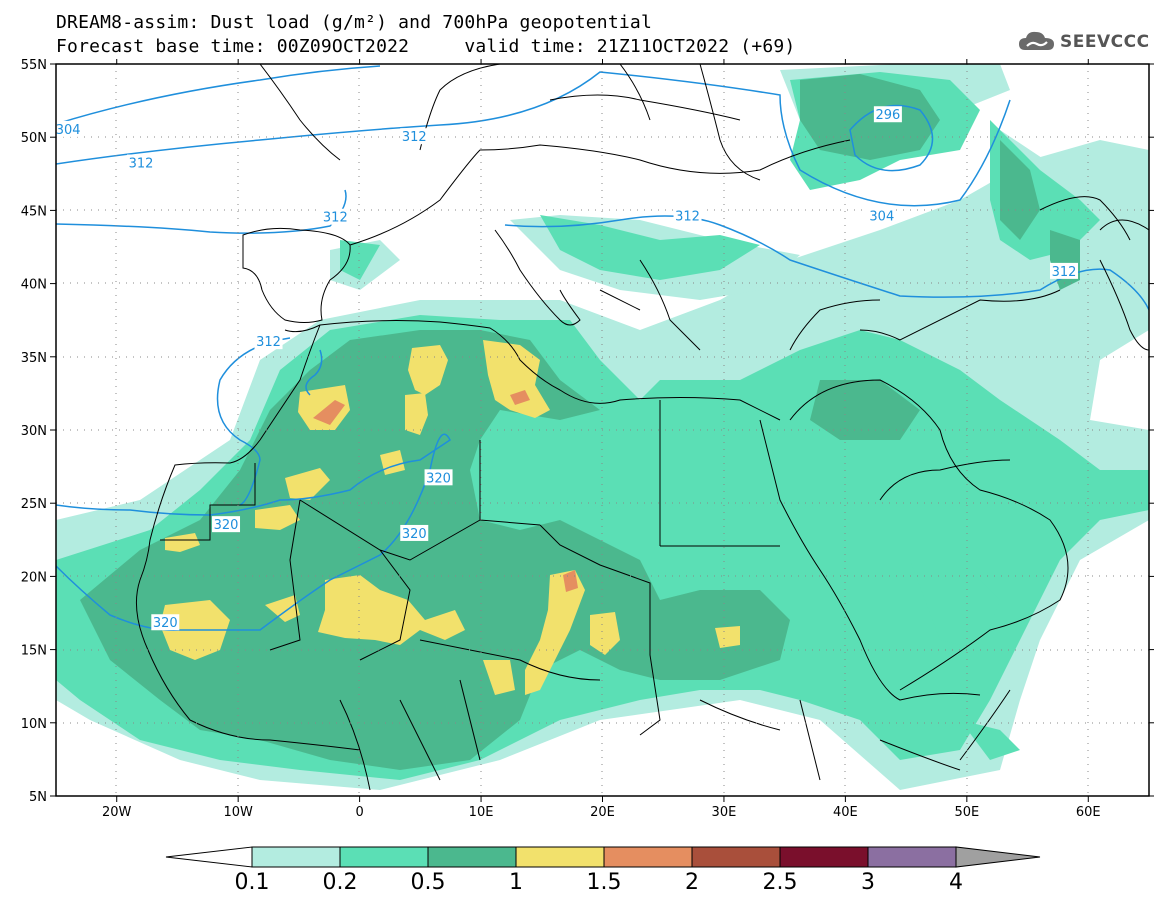 Image resolution: width=1165 pixels, height=907 pixels. I want to click on colorbar-under-arrow, so click(209, 857).